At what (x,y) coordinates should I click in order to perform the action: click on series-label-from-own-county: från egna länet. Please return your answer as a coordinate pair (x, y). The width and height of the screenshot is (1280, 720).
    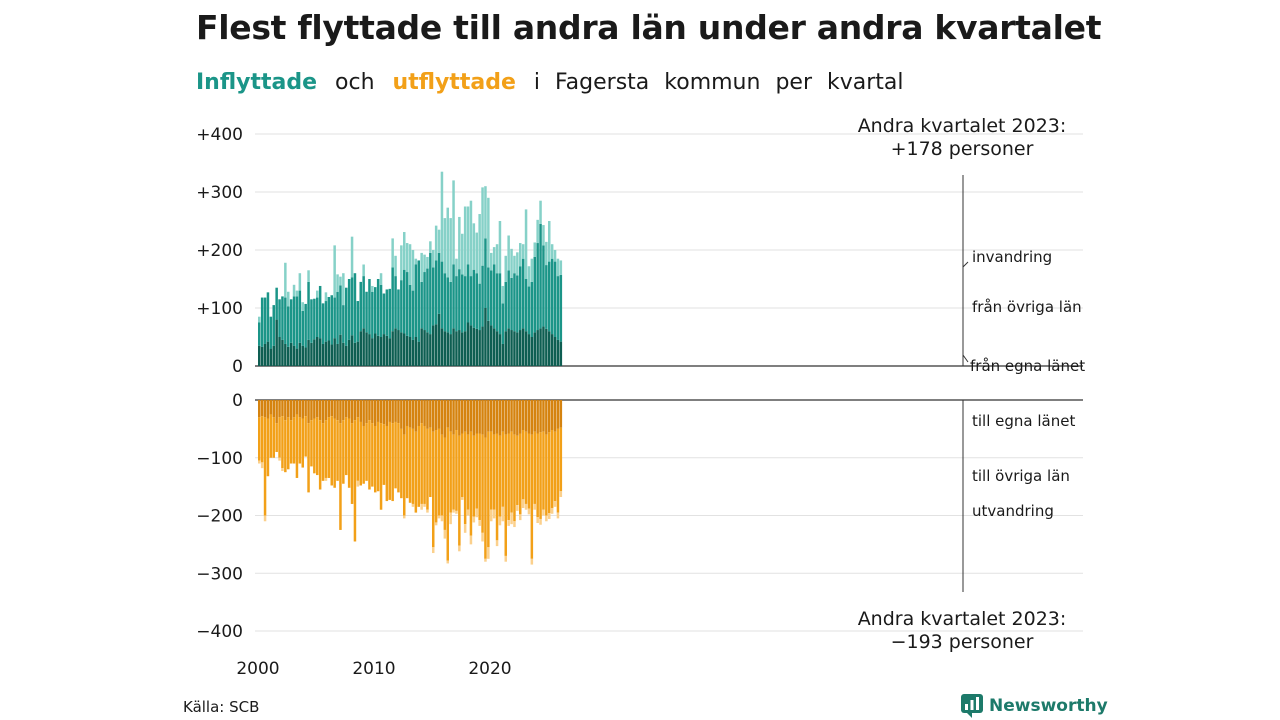
    Looking at the image, I should click on (1027, 366).